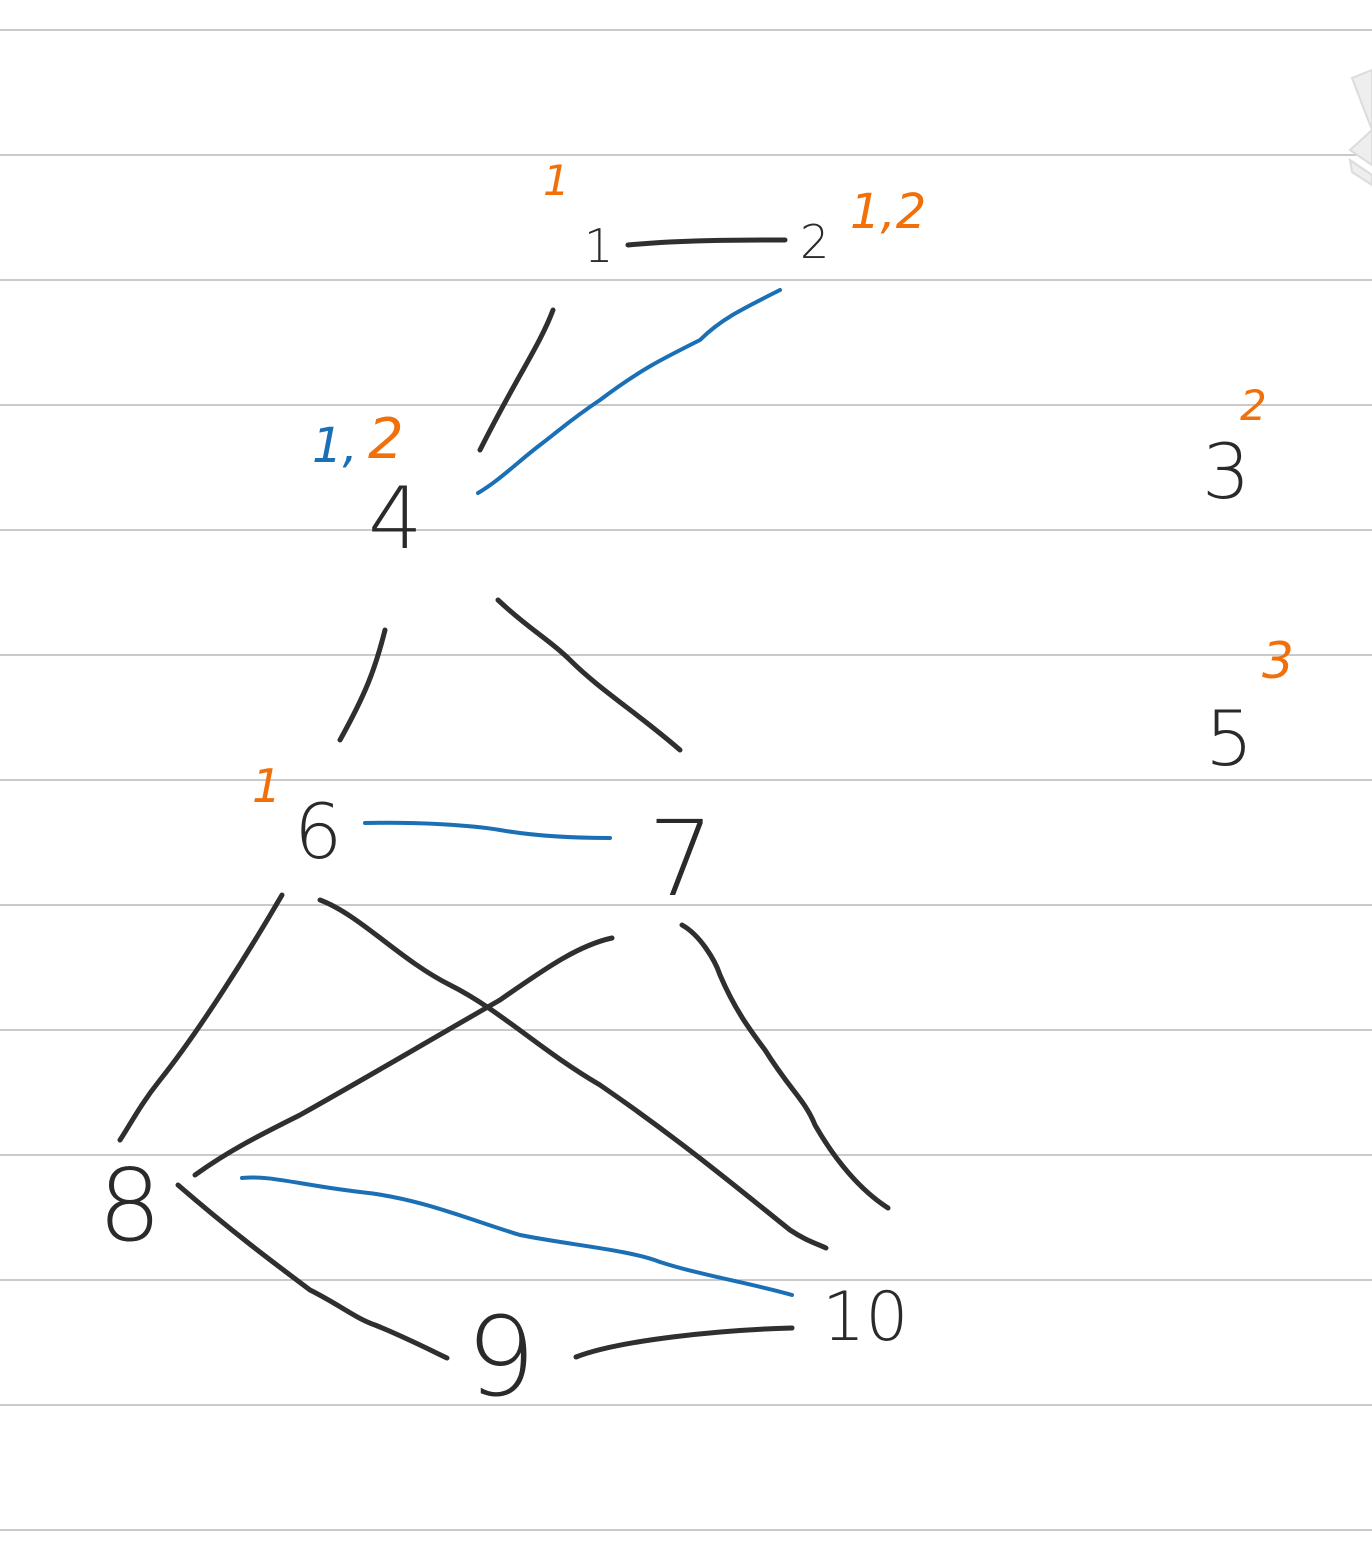  Describe the element at coordinates (888, 212) in the screenshot. I see `annotation-node-2: 1,2` at that location.